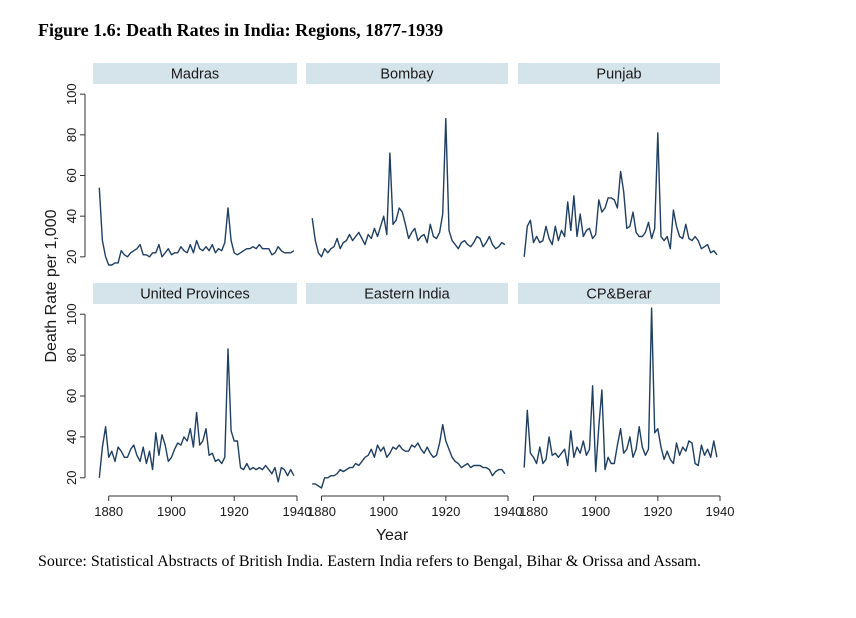 The width and height of the screenshot is (856, 618). I want to click on panel-header-bombay, so click(407, 73).